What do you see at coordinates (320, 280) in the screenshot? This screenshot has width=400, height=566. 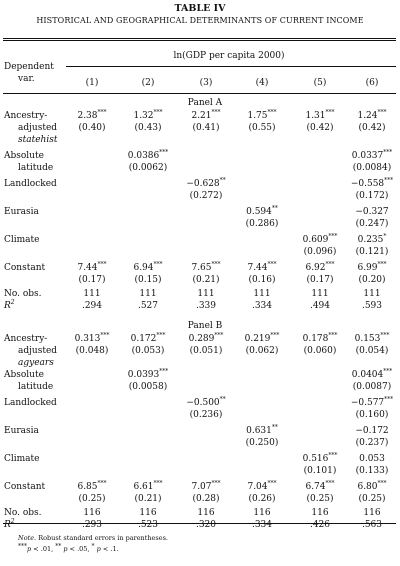 I see `std-error-cell: (0.17)` at bounding box center [320, 280].